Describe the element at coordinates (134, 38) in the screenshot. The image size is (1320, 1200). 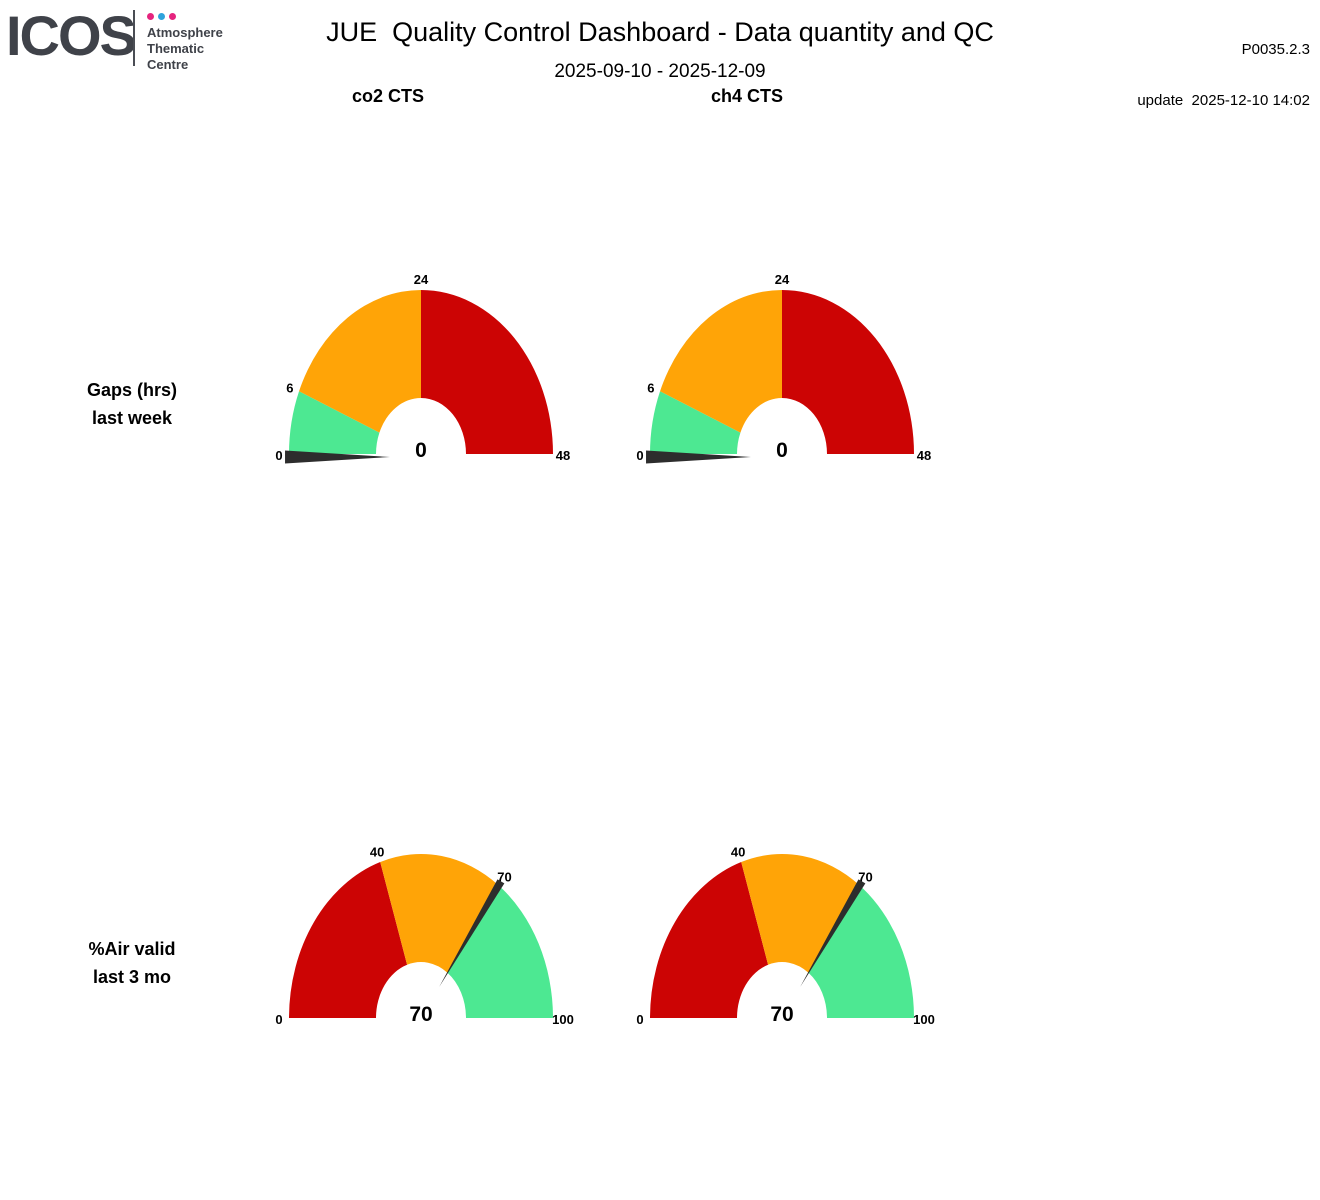
I see `logo-divider` at that location.